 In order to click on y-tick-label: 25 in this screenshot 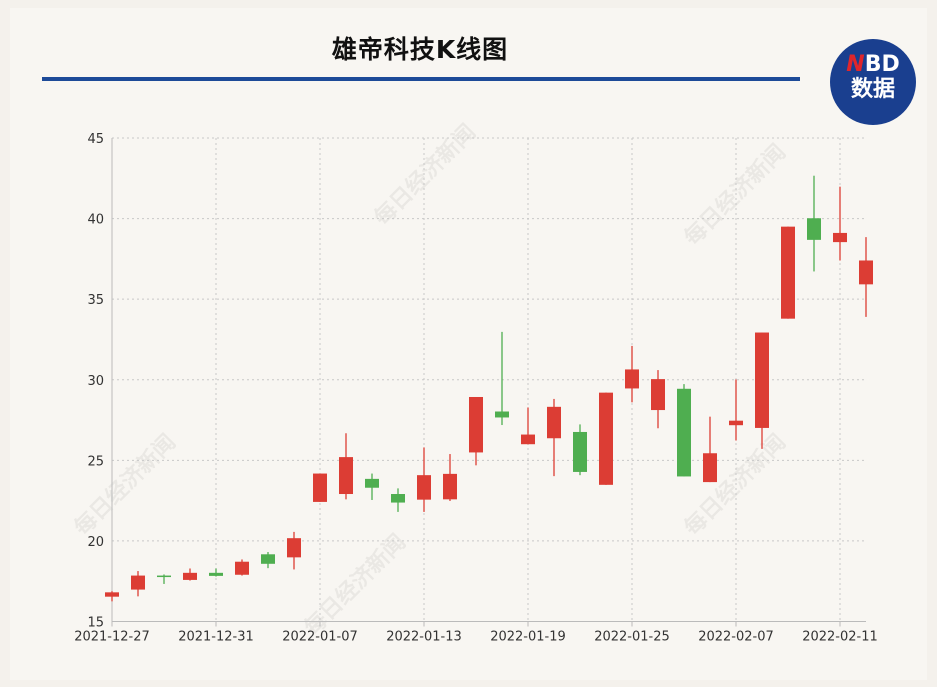, I will do `click(95, 461)`.